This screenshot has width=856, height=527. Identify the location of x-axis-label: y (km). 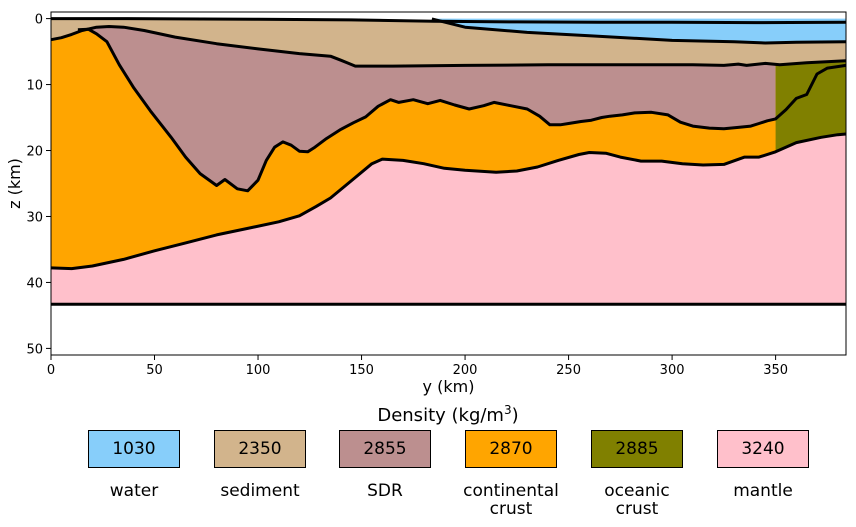
(449, 386).